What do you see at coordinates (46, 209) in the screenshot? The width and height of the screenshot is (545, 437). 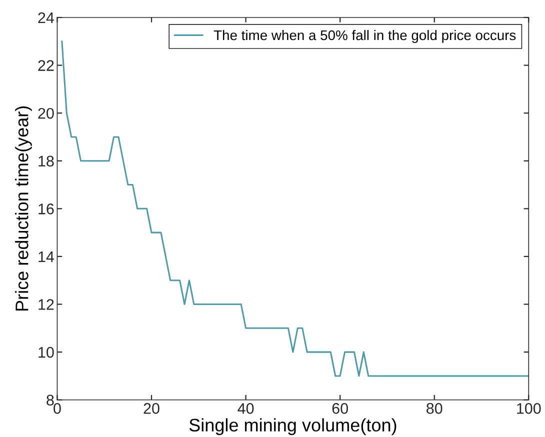 I see `y-tick-label: 16` at bounding box center [46, 209].